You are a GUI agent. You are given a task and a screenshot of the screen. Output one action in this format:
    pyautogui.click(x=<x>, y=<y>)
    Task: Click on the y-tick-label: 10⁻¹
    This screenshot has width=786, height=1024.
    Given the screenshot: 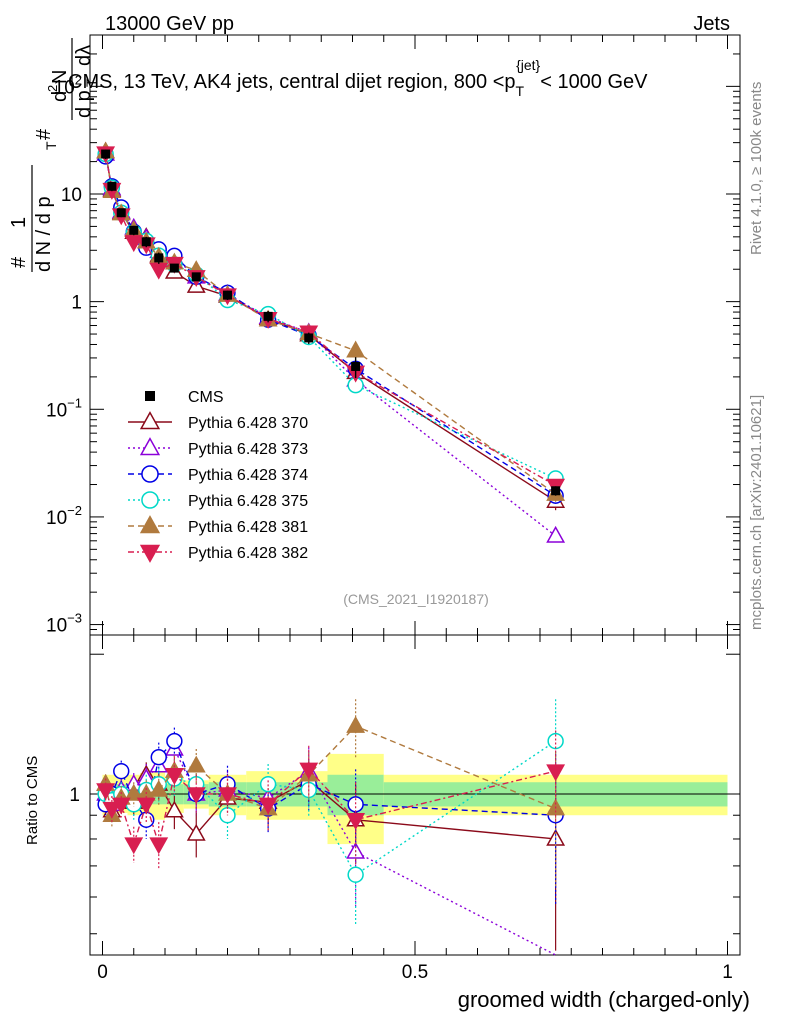 What is the action you would take?
    pyautogui.click(x=64, y=408)
    